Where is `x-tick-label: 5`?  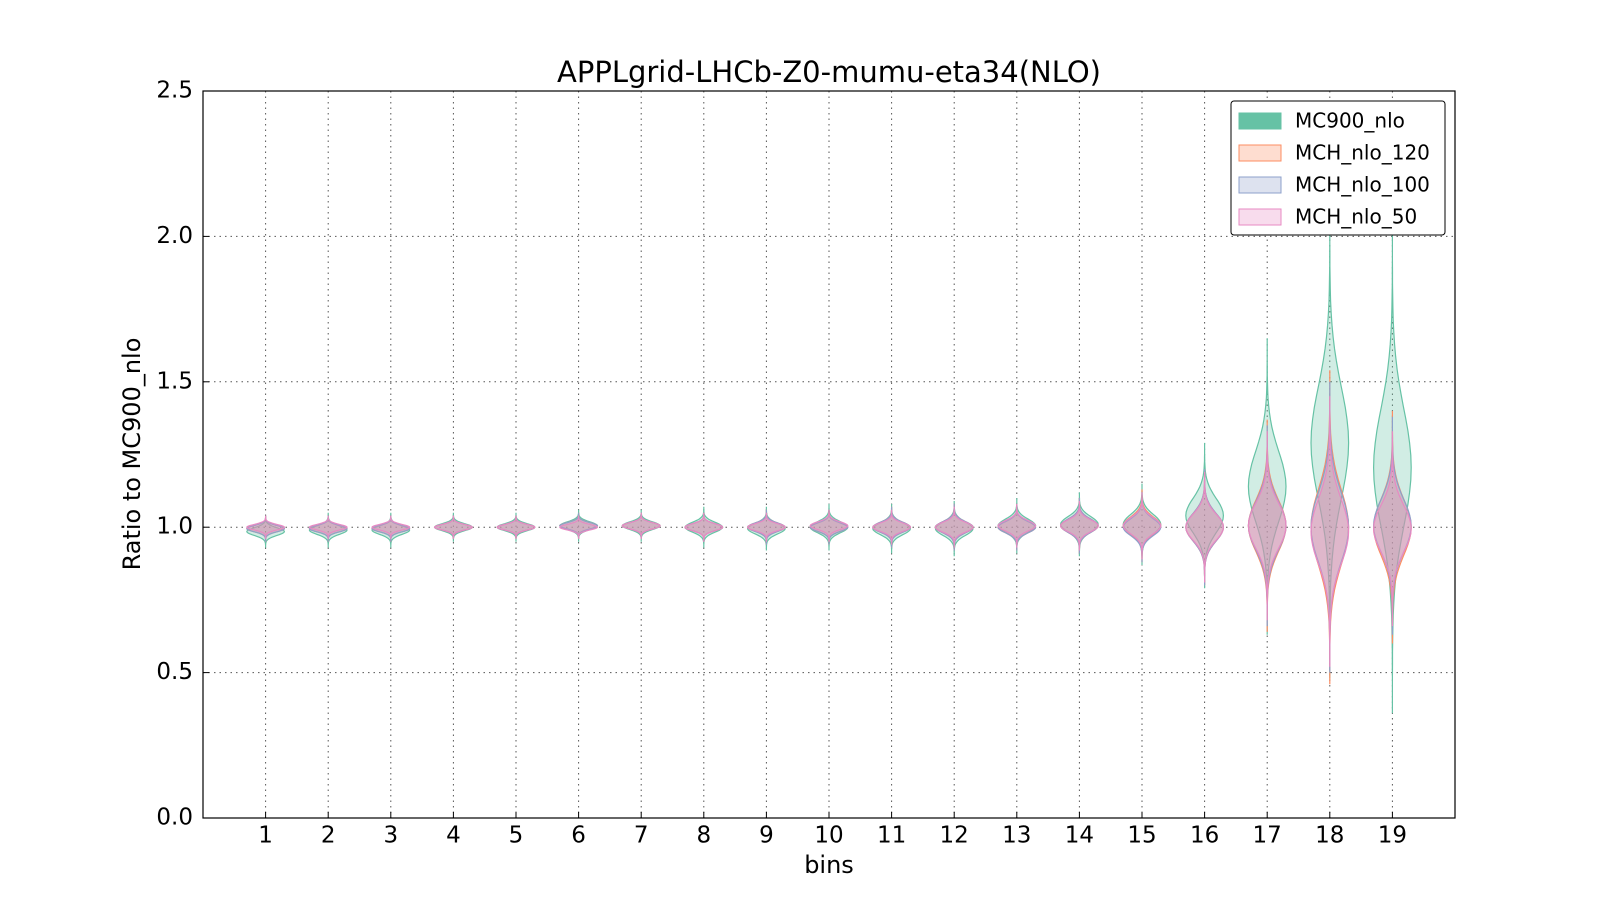 x-tick-label: 5 is located at coordinates (516, 836).